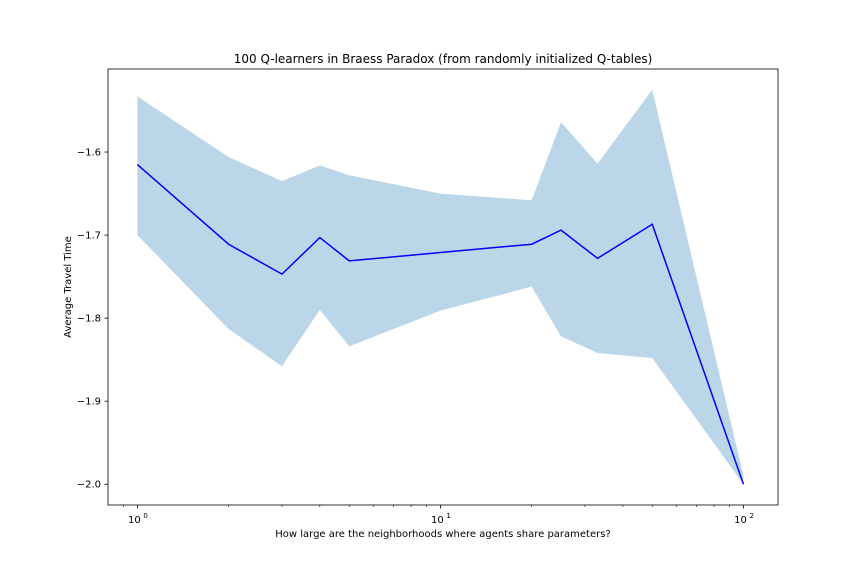  I want to click on x-tick-exponent-2: 2, so click(751, 516).